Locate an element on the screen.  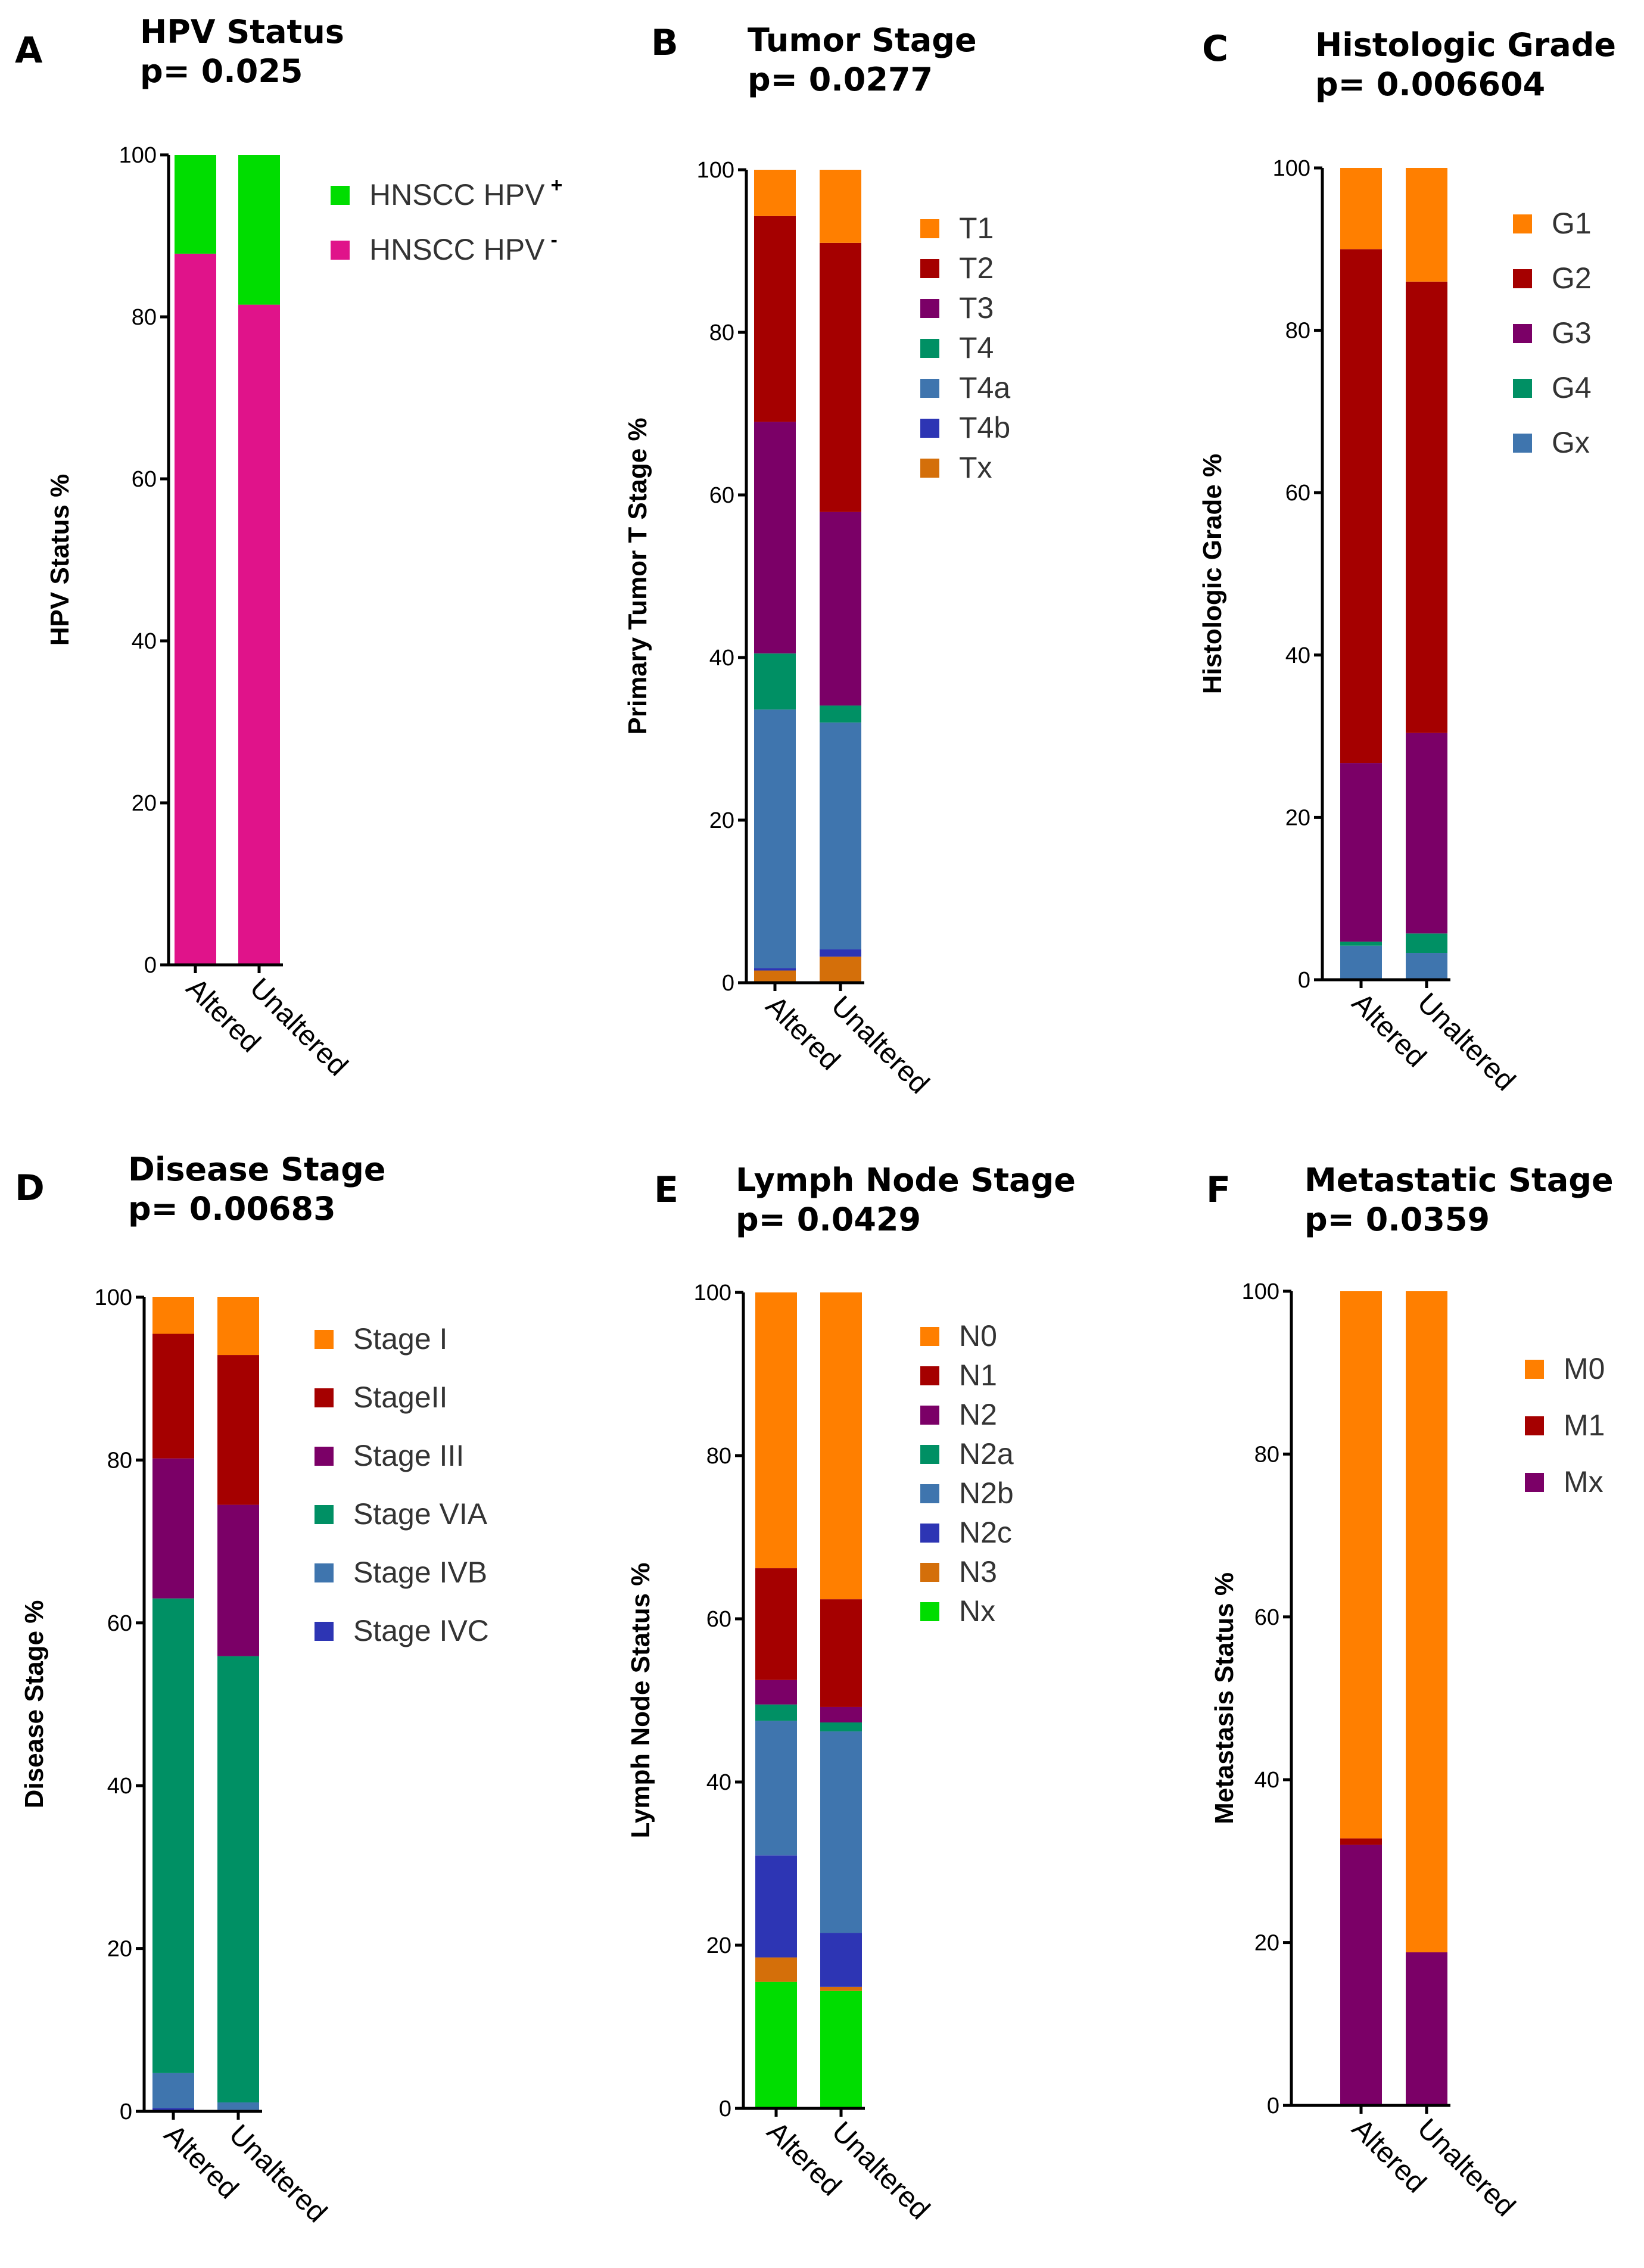
chart-title: HPV Status is located at coordinates (242, 32).